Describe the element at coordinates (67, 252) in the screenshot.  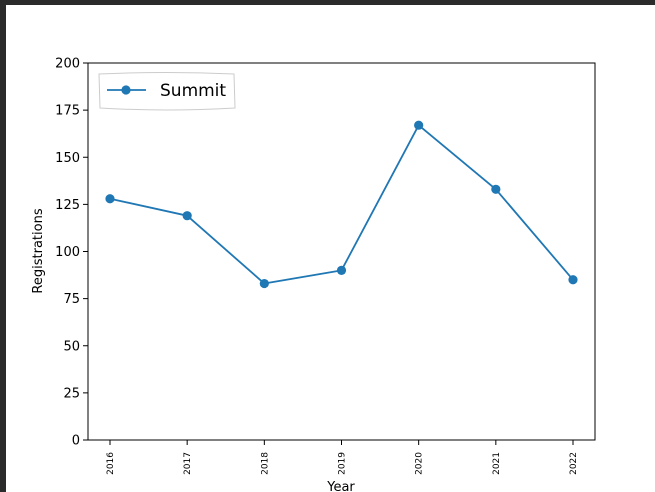
I see `y-tick-label: 100` at that location.